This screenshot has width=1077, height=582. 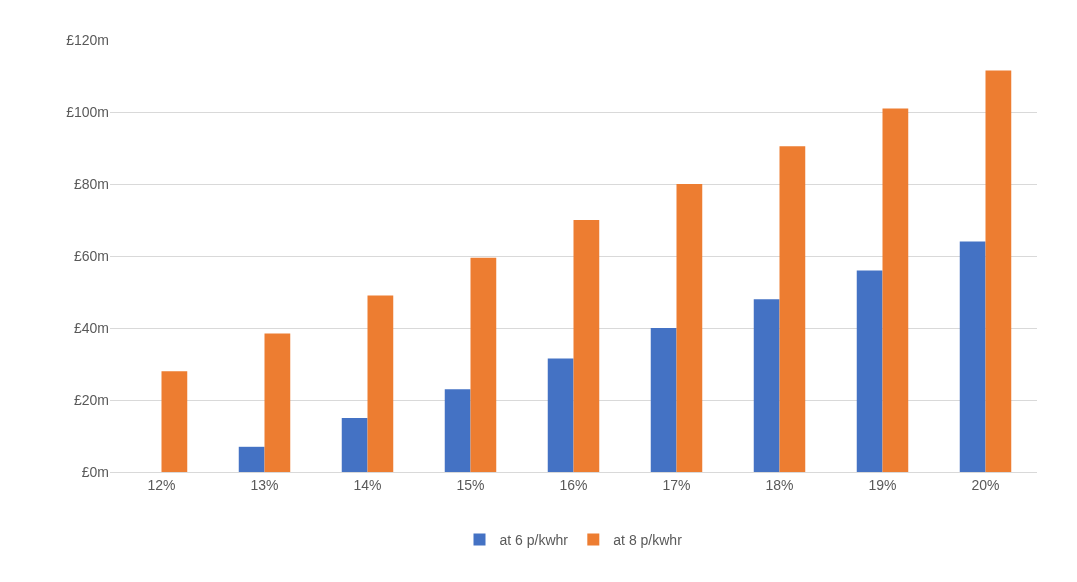 I want to click on x-tick-label: 17%, so click(x=676, y=484).